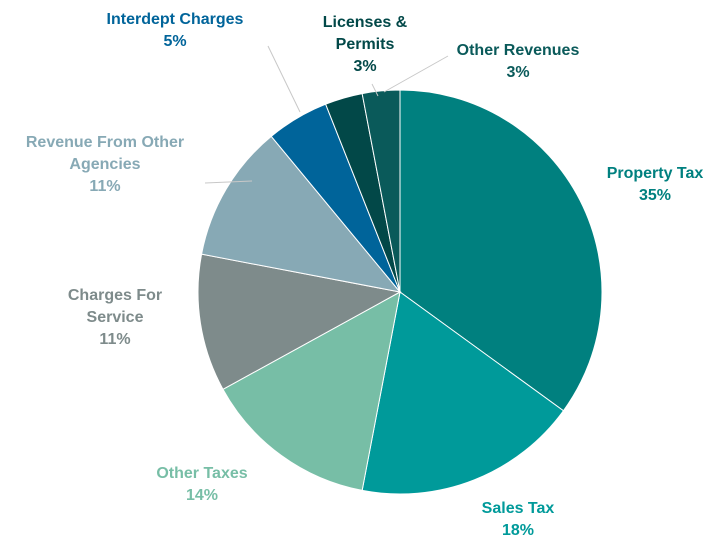  Describe the element at coordinates (365, 33) in the screenshot. I see `category-label: Licenses & Permits` at that location.